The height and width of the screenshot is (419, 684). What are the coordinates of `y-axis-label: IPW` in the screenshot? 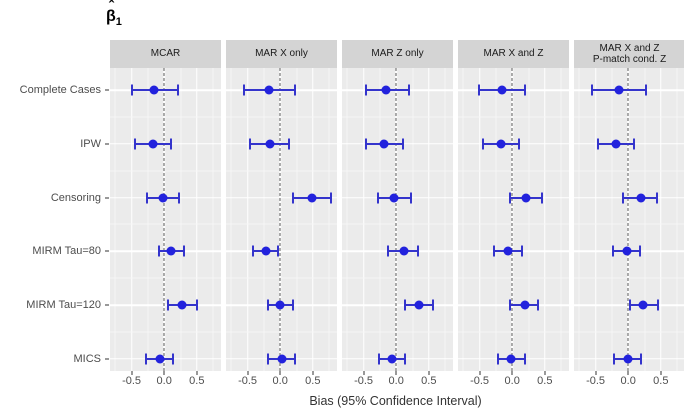 It's located at (90, 143).